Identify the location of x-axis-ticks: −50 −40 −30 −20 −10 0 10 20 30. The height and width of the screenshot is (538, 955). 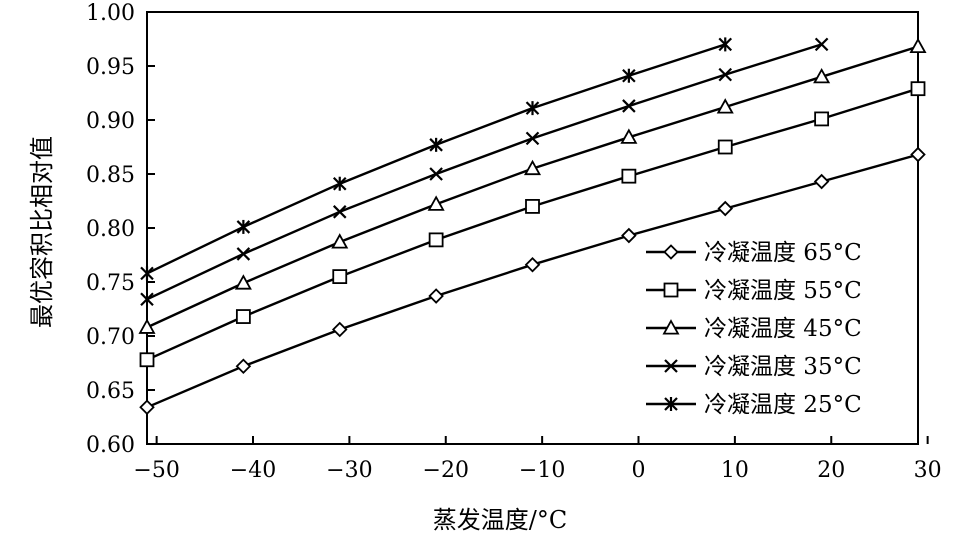
(537, 459).